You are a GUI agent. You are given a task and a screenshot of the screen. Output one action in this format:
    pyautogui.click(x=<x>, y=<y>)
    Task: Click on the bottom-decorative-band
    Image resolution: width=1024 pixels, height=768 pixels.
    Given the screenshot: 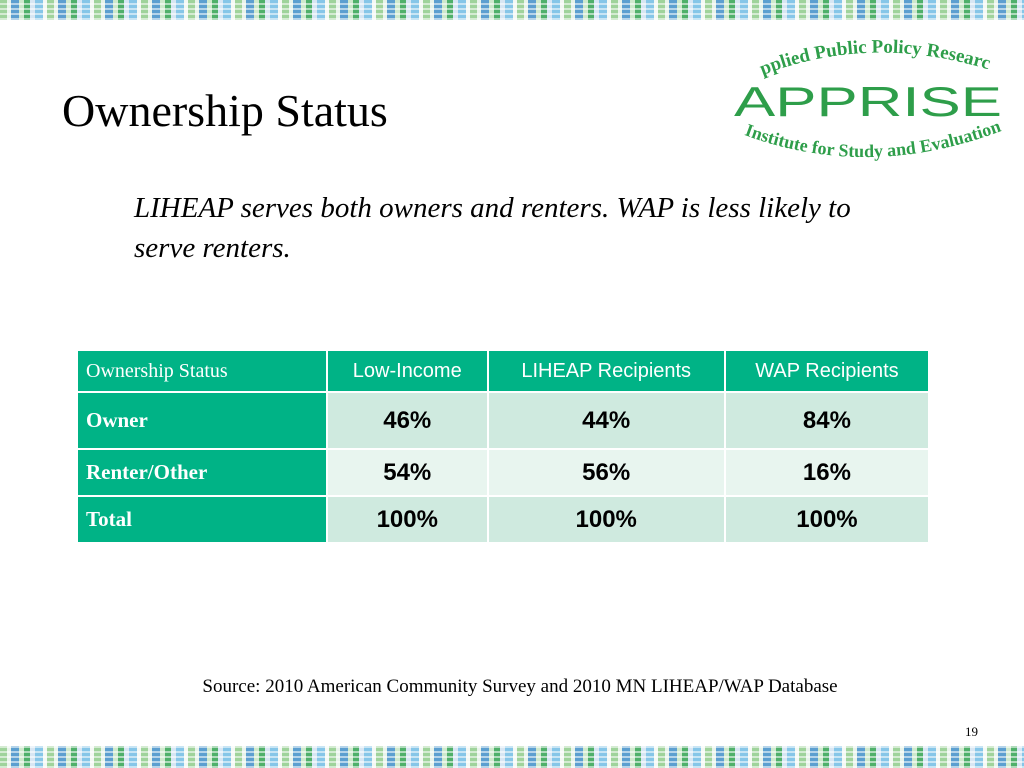 What is the action you would take?
    pyautogui.click(x=512, y=757)
    